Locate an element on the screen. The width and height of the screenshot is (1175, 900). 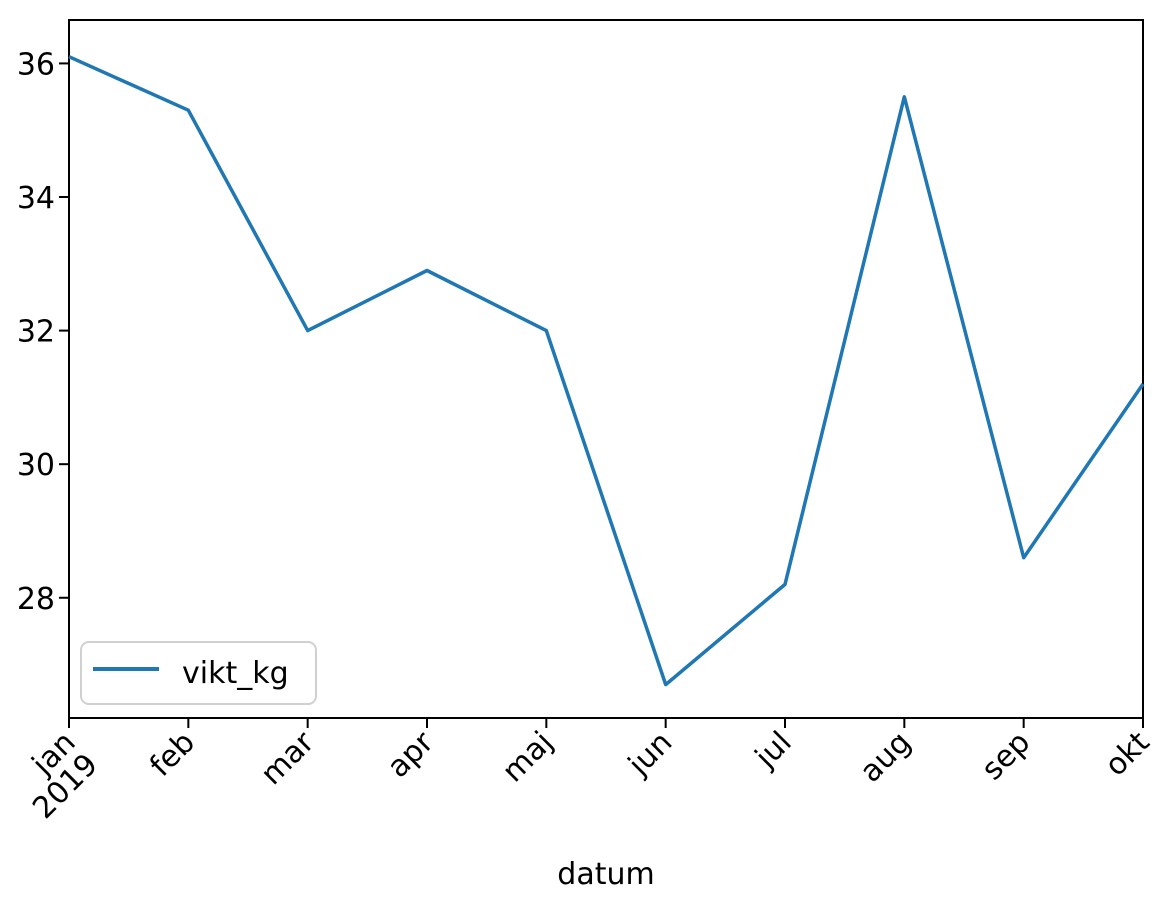
legend: vikt_kg is located at coordinates (198, 673).